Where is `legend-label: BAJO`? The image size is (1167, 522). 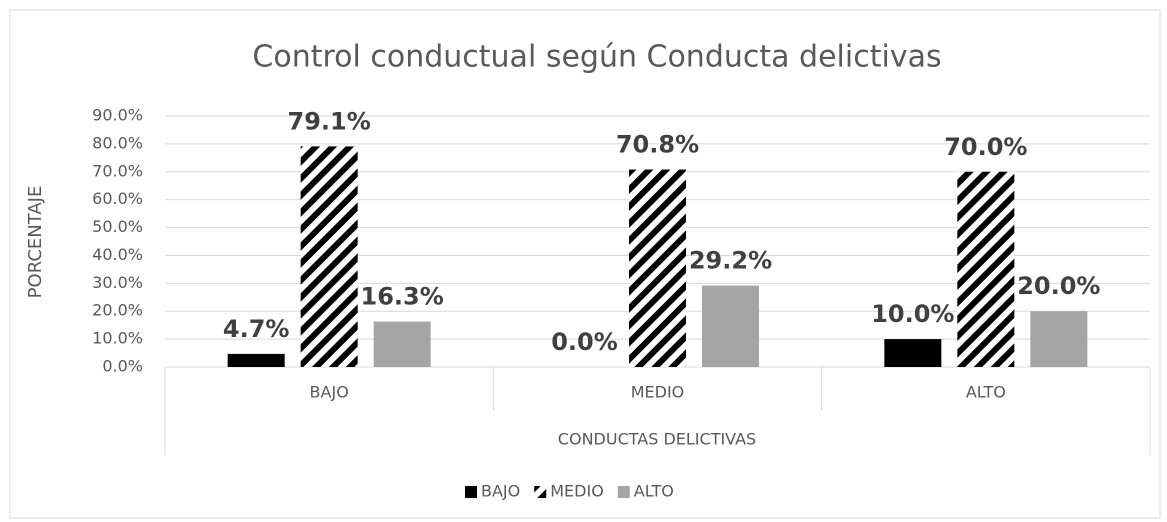
legend-label: BAJO is located at coordinates (500, 491).